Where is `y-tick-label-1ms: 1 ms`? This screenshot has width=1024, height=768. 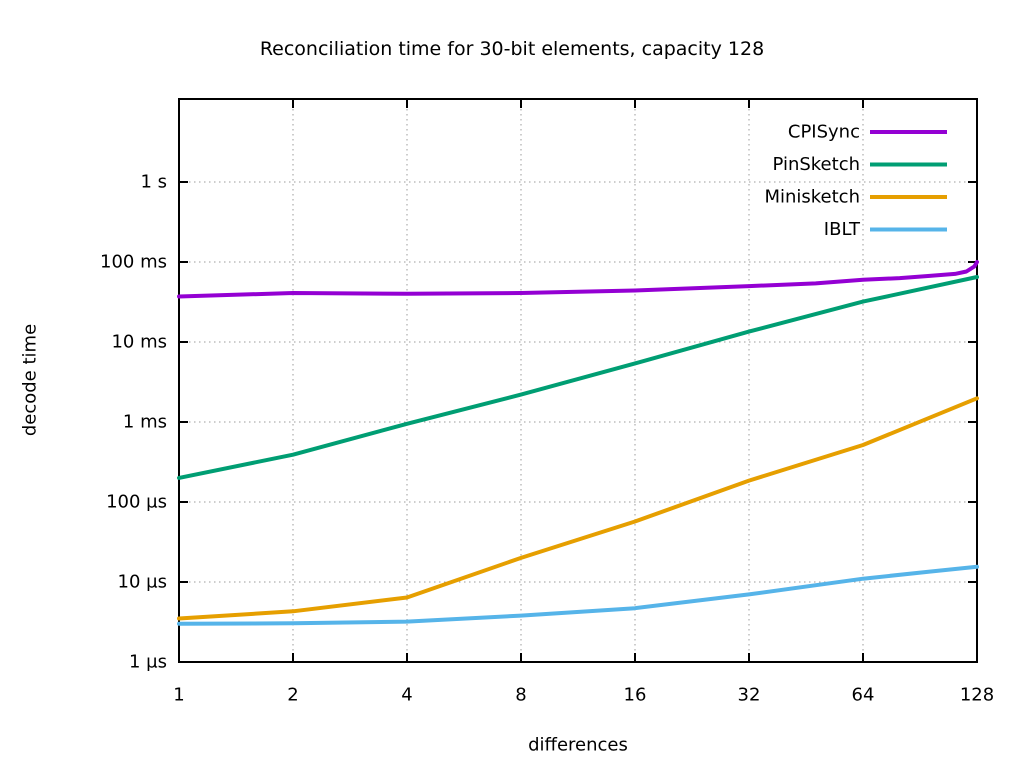 y-tick-label-1ms: 1 ms is located at coordinates (145, 422).